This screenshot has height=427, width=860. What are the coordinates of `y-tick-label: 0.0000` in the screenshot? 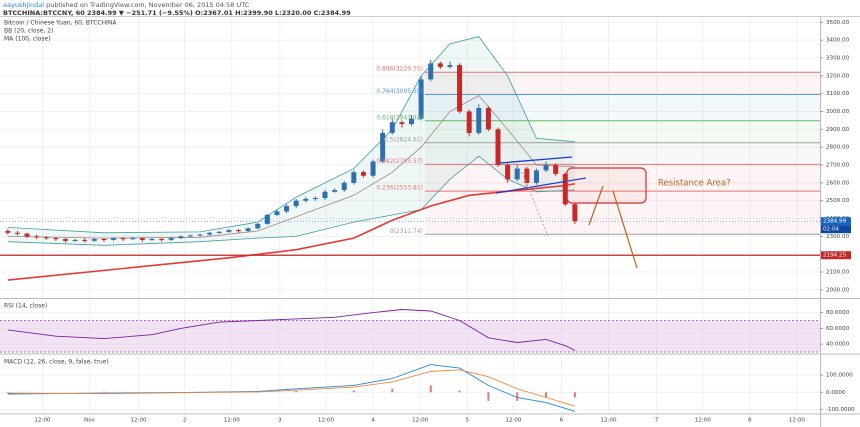 It's located at (836, 393).